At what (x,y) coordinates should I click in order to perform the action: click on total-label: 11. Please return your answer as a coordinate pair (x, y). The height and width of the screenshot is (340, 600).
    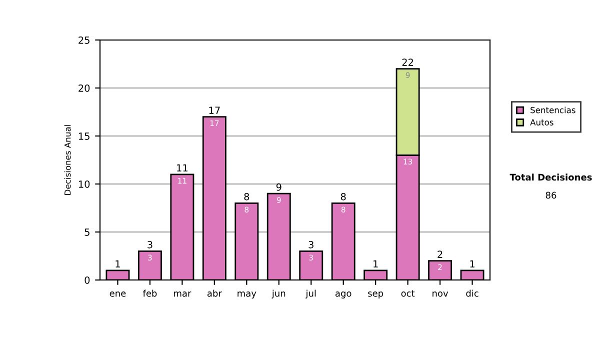
    Looking at the image, I should click on (182, 168).